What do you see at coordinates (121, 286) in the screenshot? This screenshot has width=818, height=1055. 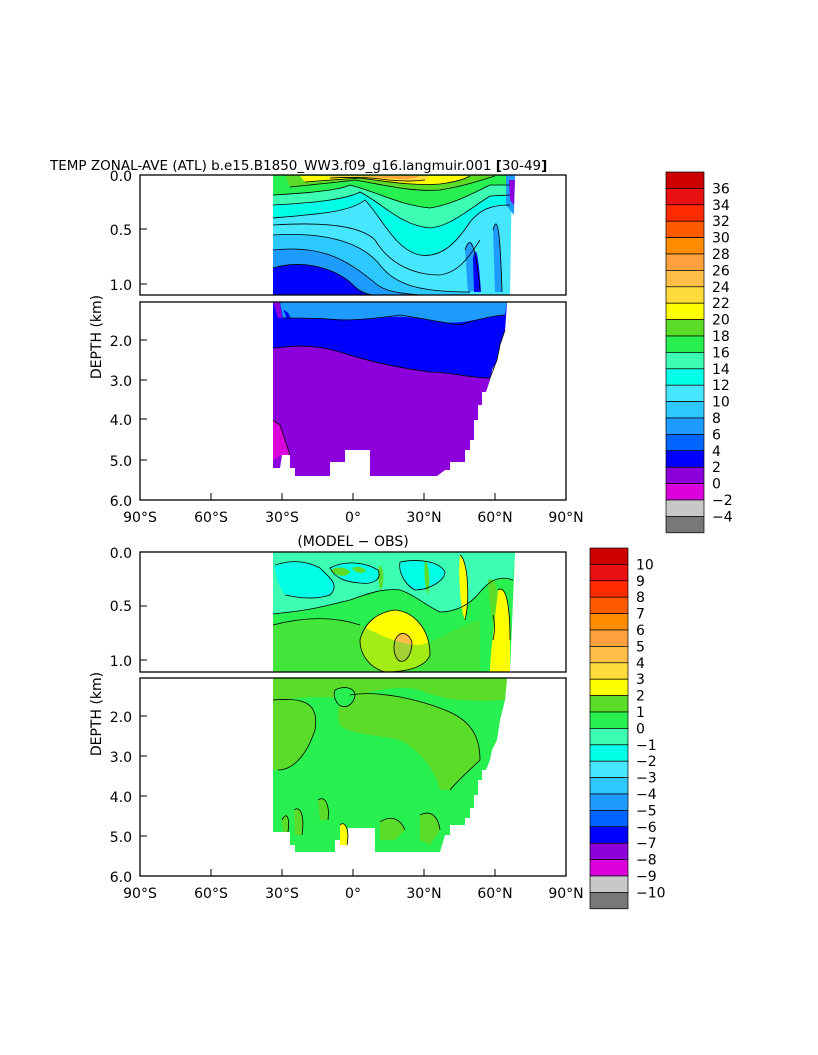 I see `y-tick-label: 1.0` at bounding box center [121, 286].